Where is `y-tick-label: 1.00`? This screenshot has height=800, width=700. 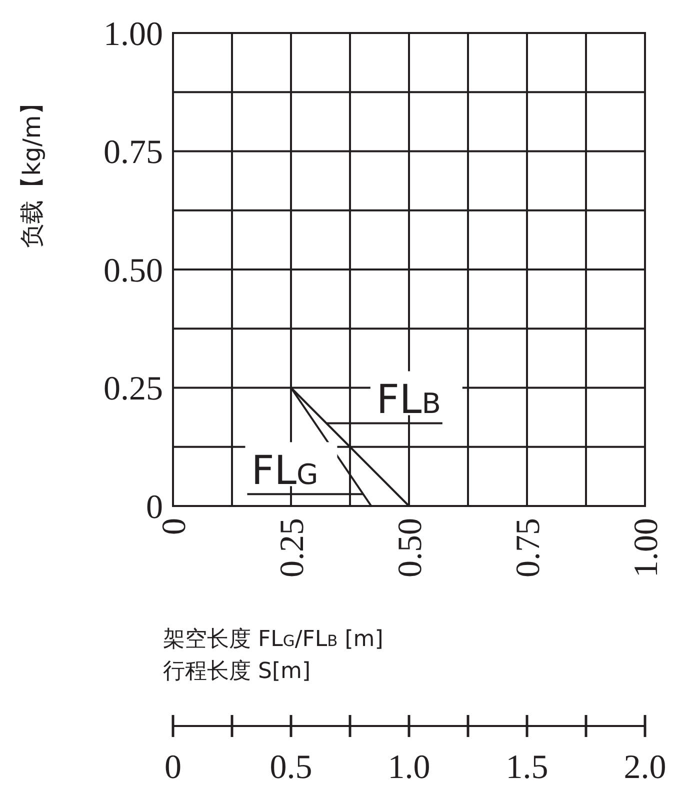
y-tick-label: 1.00 is located at coordinates (133, 34).